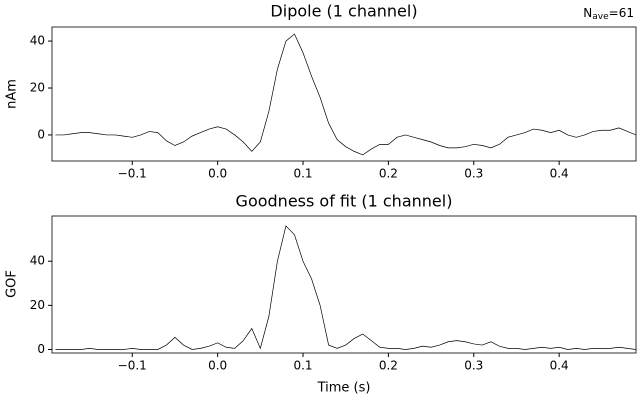  What do you see at coordinates (12, 94) in the screenshot?
I see `y-axis-label: nAm` at bounding box center [12, 94].